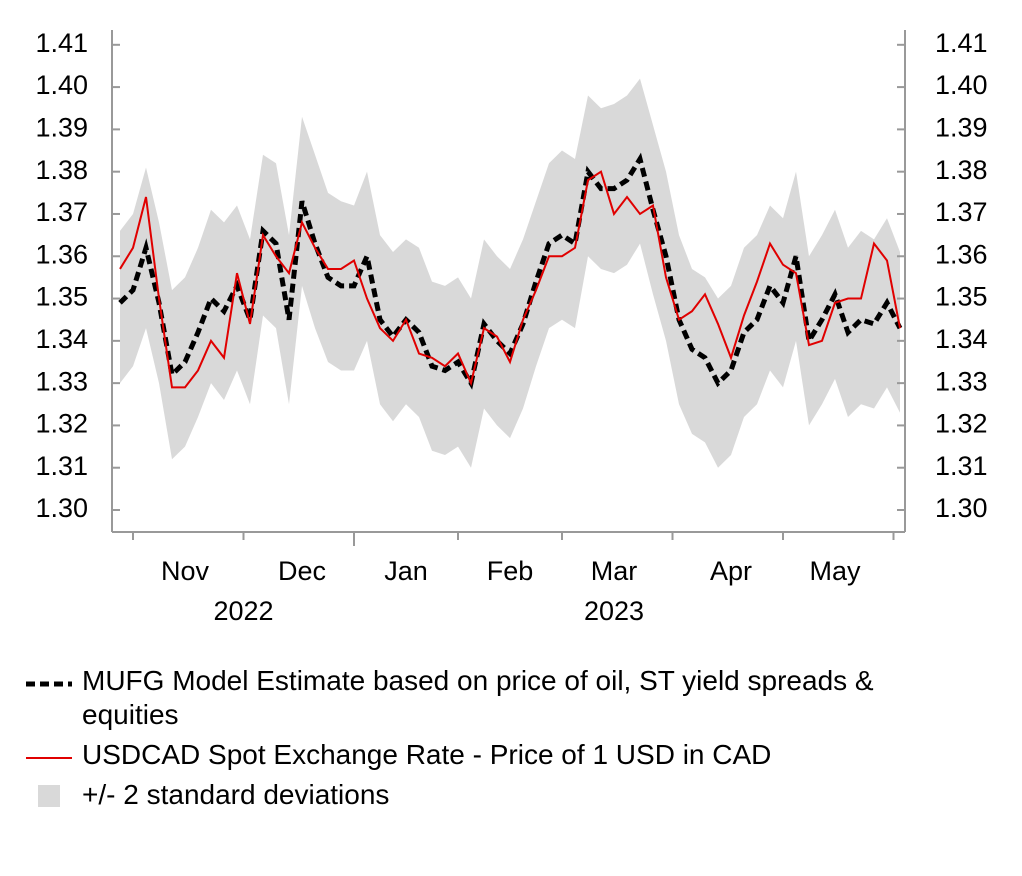 This screenshot has width=1022, height=876. I want to click on legend-swatch-box, so click(49, 796).